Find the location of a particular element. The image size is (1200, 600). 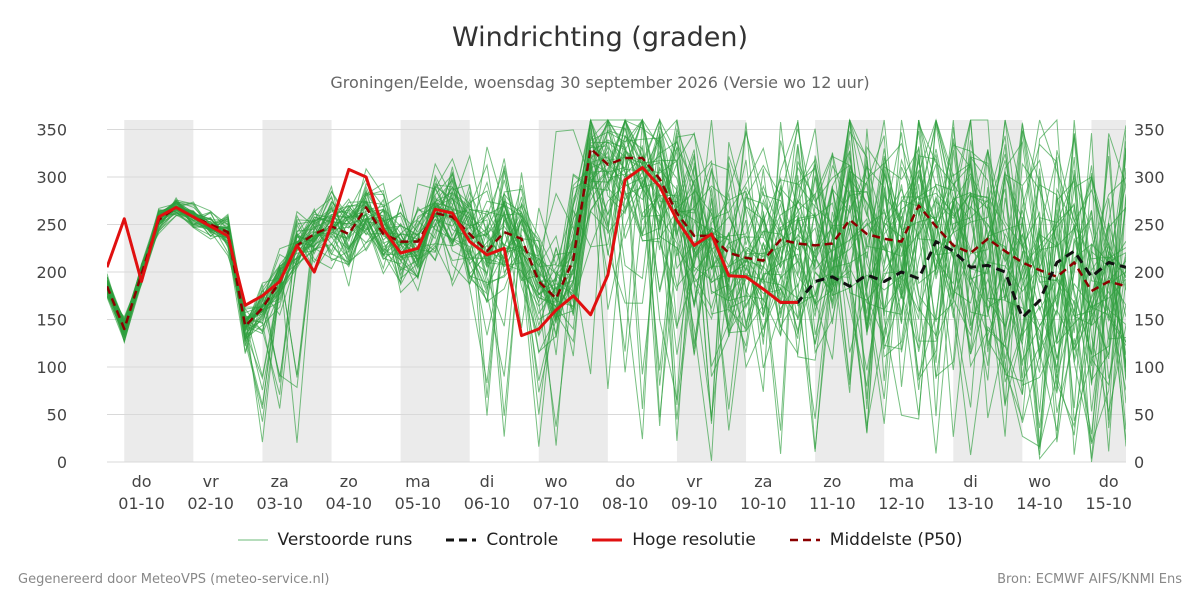

y-tick-label-left: 150 is located at coordinates (51, 320).